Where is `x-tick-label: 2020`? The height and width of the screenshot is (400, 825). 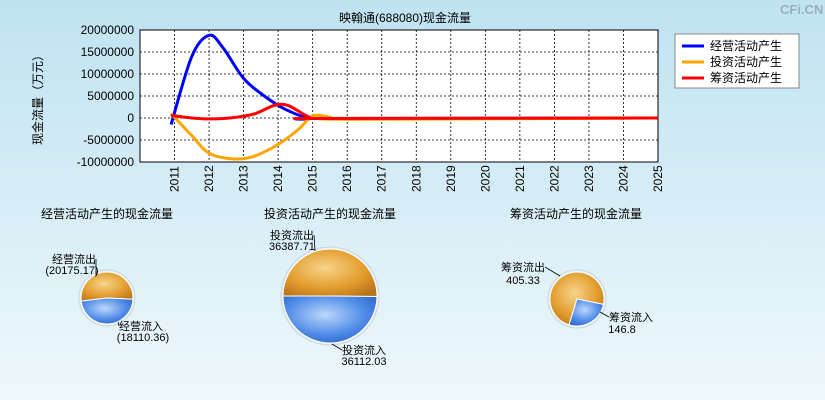
x-tick-label: 2020 is located at coordinates (485, 178).